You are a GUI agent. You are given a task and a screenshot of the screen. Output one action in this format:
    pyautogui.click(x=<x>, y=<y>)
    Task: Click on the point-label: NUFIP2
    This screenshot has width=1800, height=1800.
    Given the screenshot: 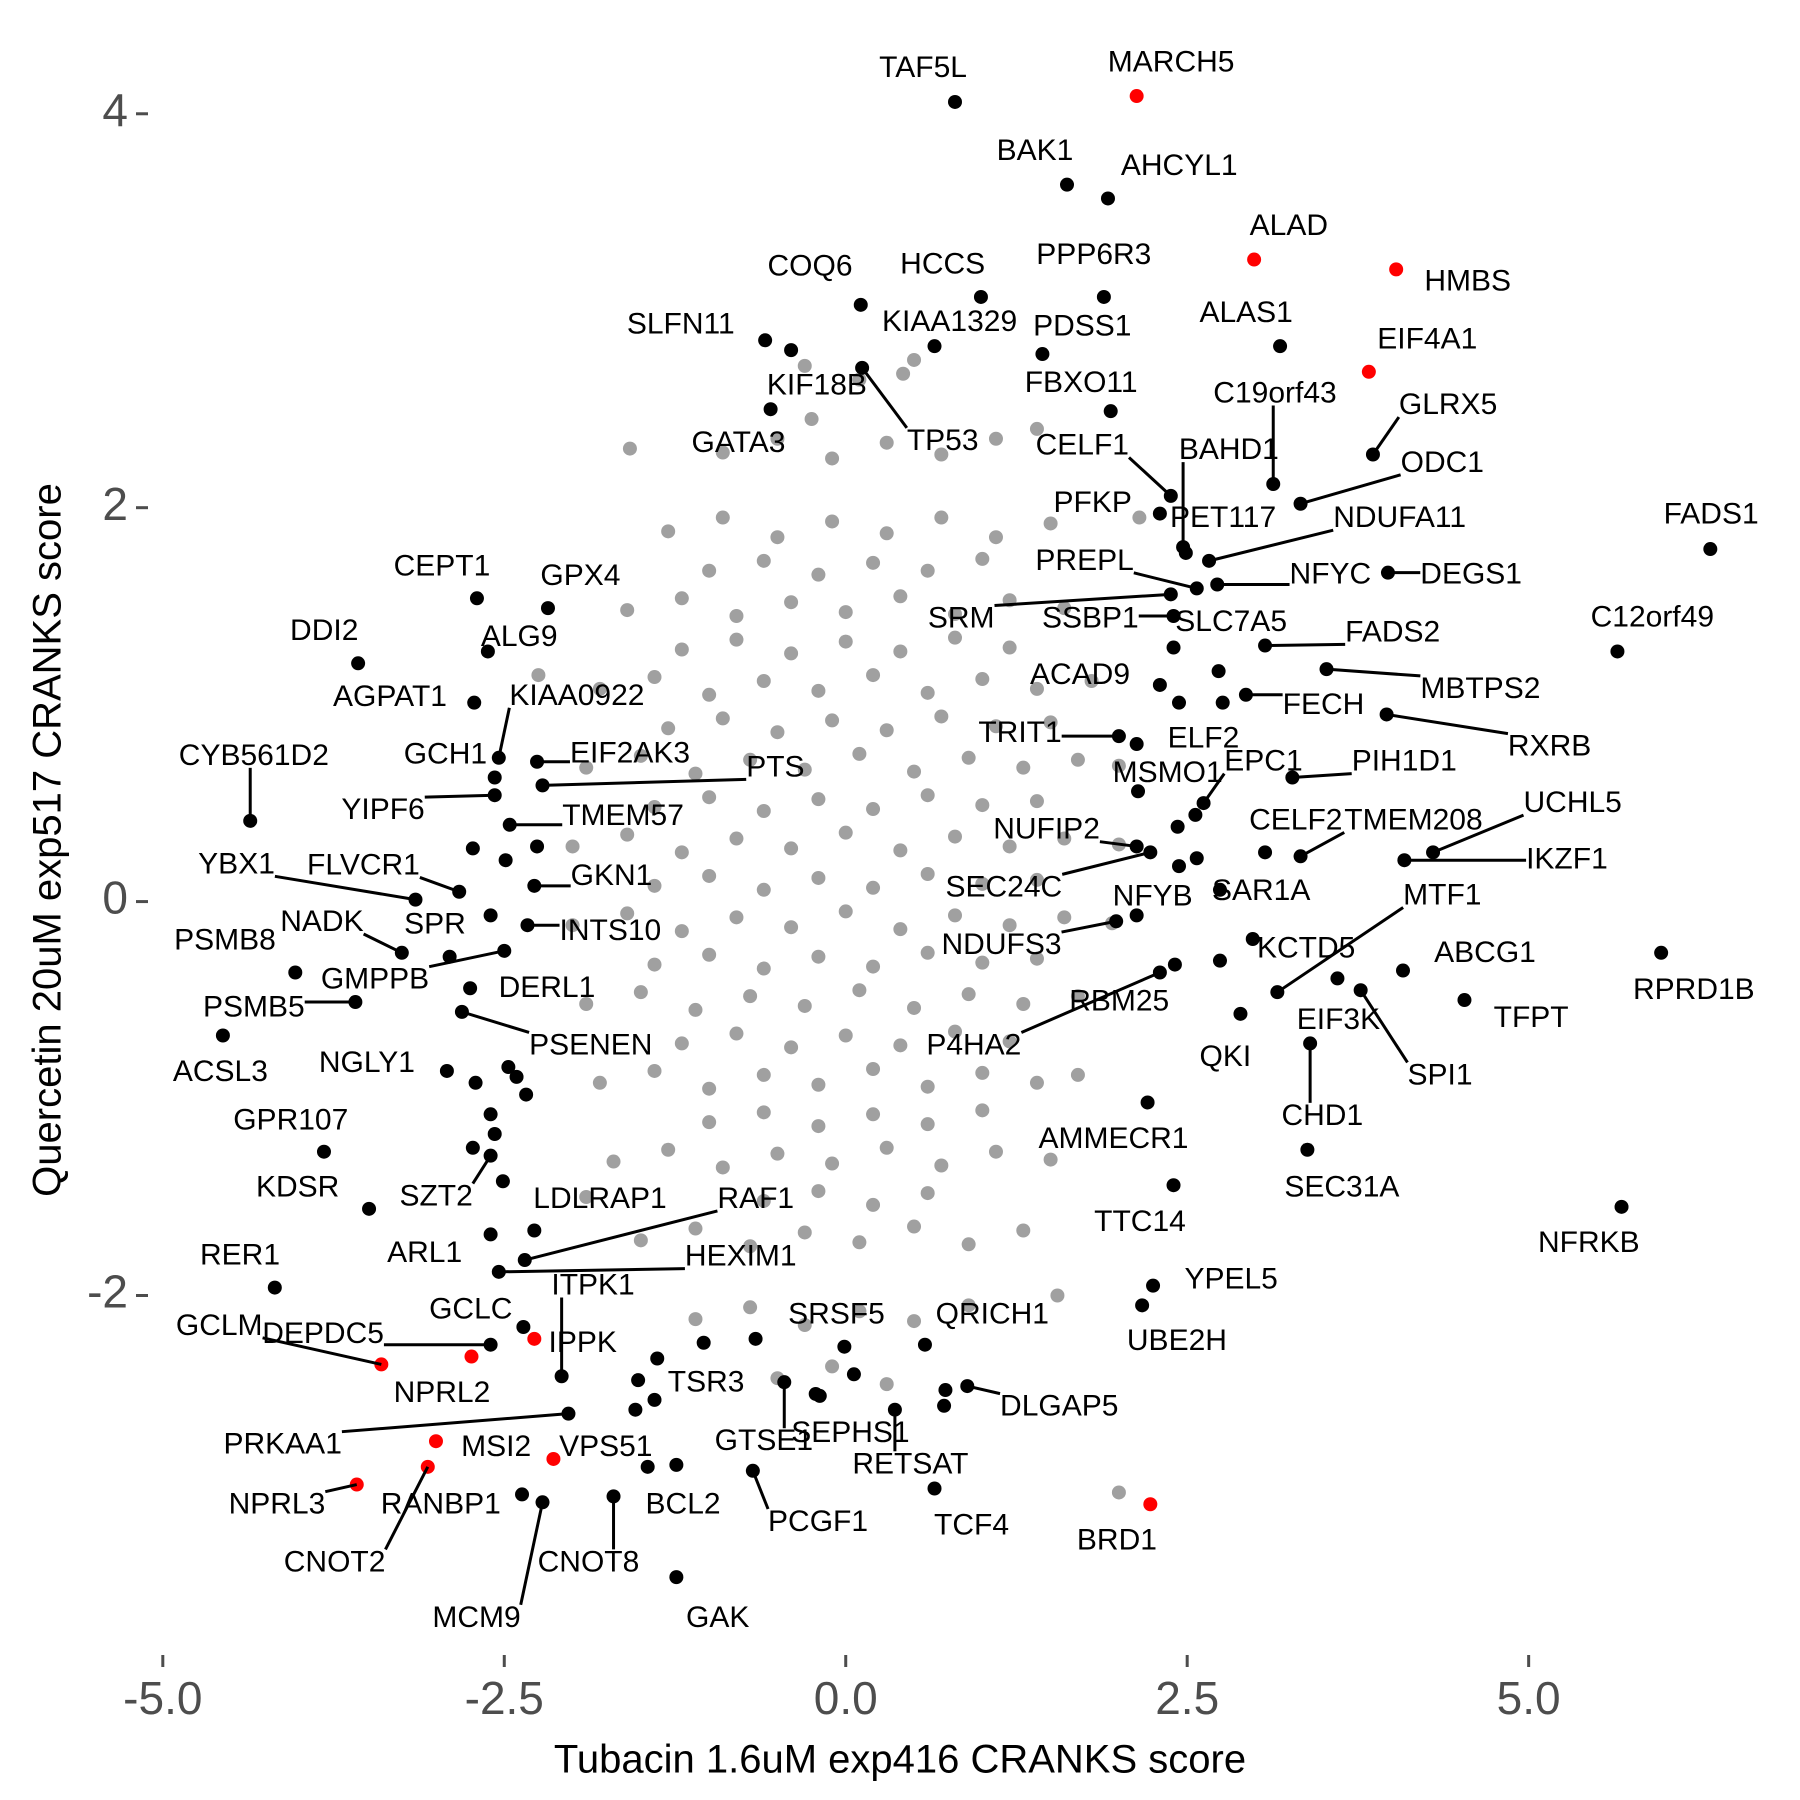 What is the action you would take?
    pyautogui.click(x=1046, y=829)
    